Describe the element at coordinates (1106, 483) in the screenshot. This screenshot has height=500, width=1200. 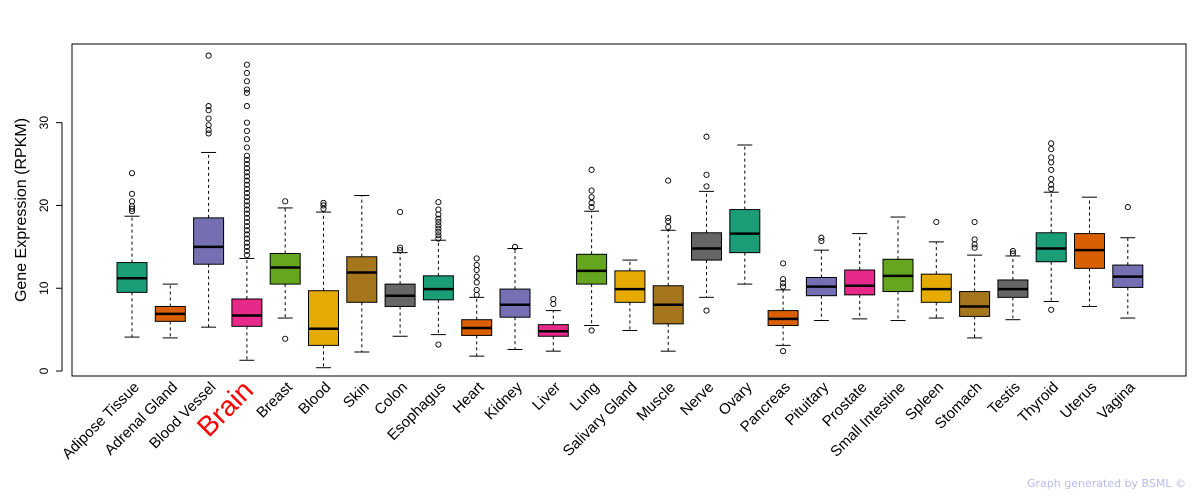
I see `credit-text: Graph generated by BSML ©` at that location.